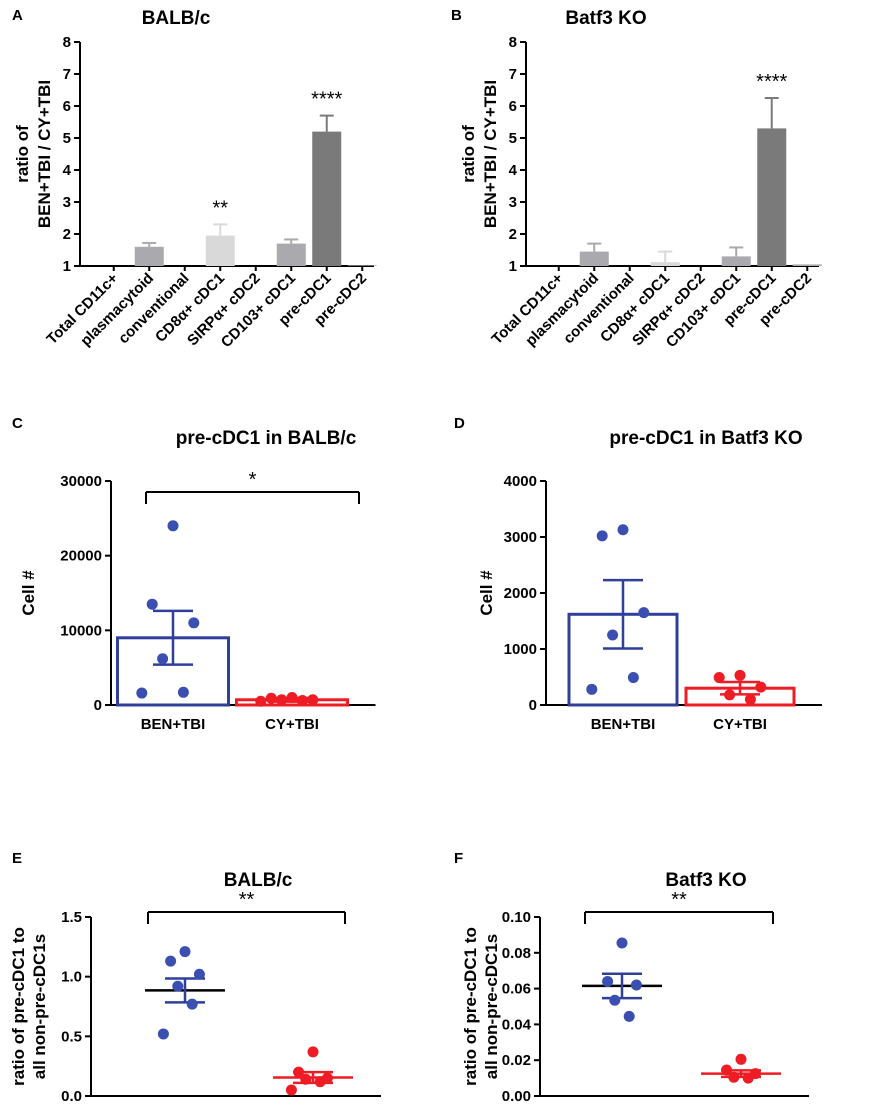 This screenshot has height=1109, width=894. What do you see at coordinates (149, 256) in the screenshot?
I see `bar-plasmacytoid` at bounding box center [149, 256].